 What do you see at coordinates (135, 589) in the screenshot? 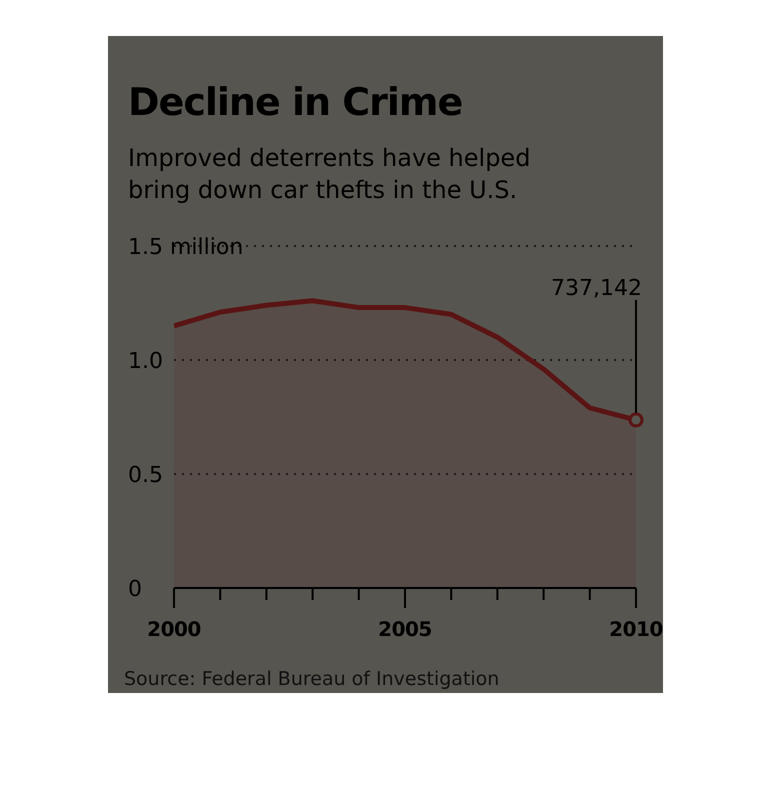
I see `y-tick-label: 0` at bounding box center [135, 589].